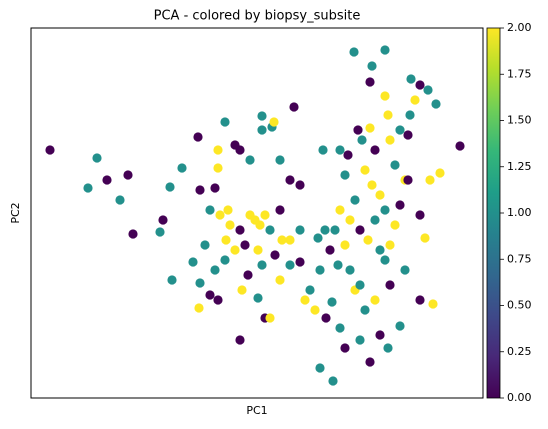 This screenshot has width=548, height=429. Describe the element at coordinates (519, 351) in the screenshot. I see `colorbar-tick-label: 0.25` at that location.